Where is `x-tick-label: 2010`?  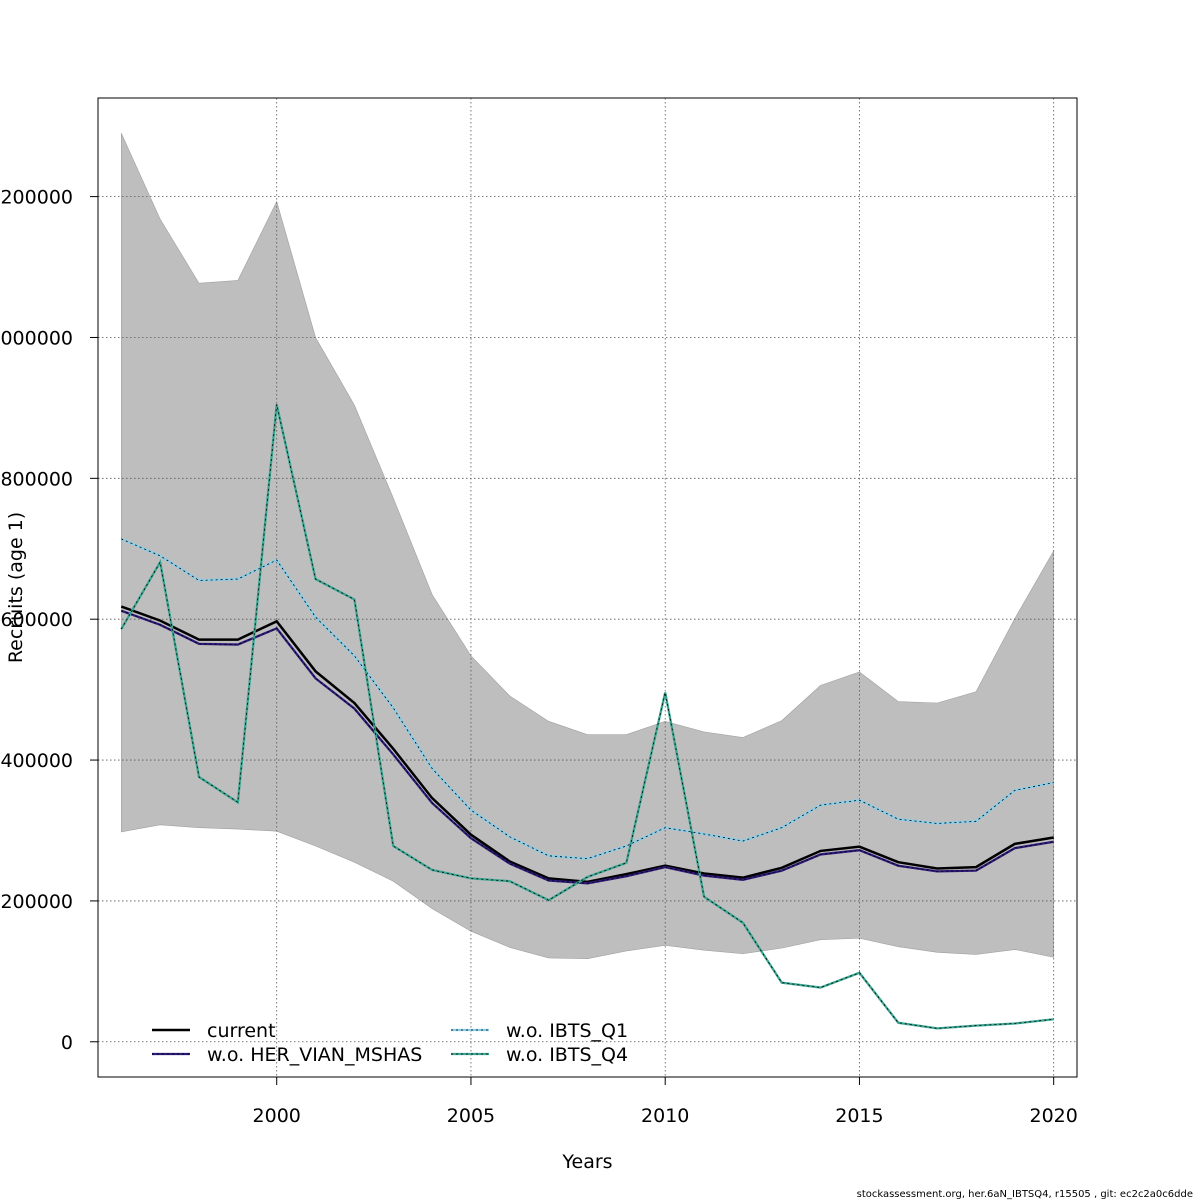
x-tick-label: 2010 is located at coordinates (665, 1116).